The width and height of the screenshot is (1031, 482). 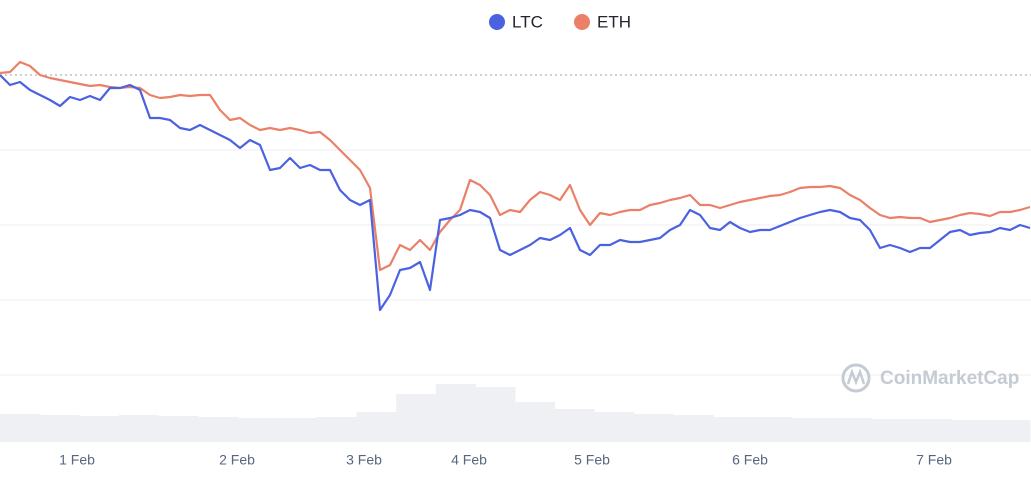 What do you see at coordinates (469, 460) in the screenshot?
I see `x-tick-label: 4 Feb` at bounding box center [469, 460].